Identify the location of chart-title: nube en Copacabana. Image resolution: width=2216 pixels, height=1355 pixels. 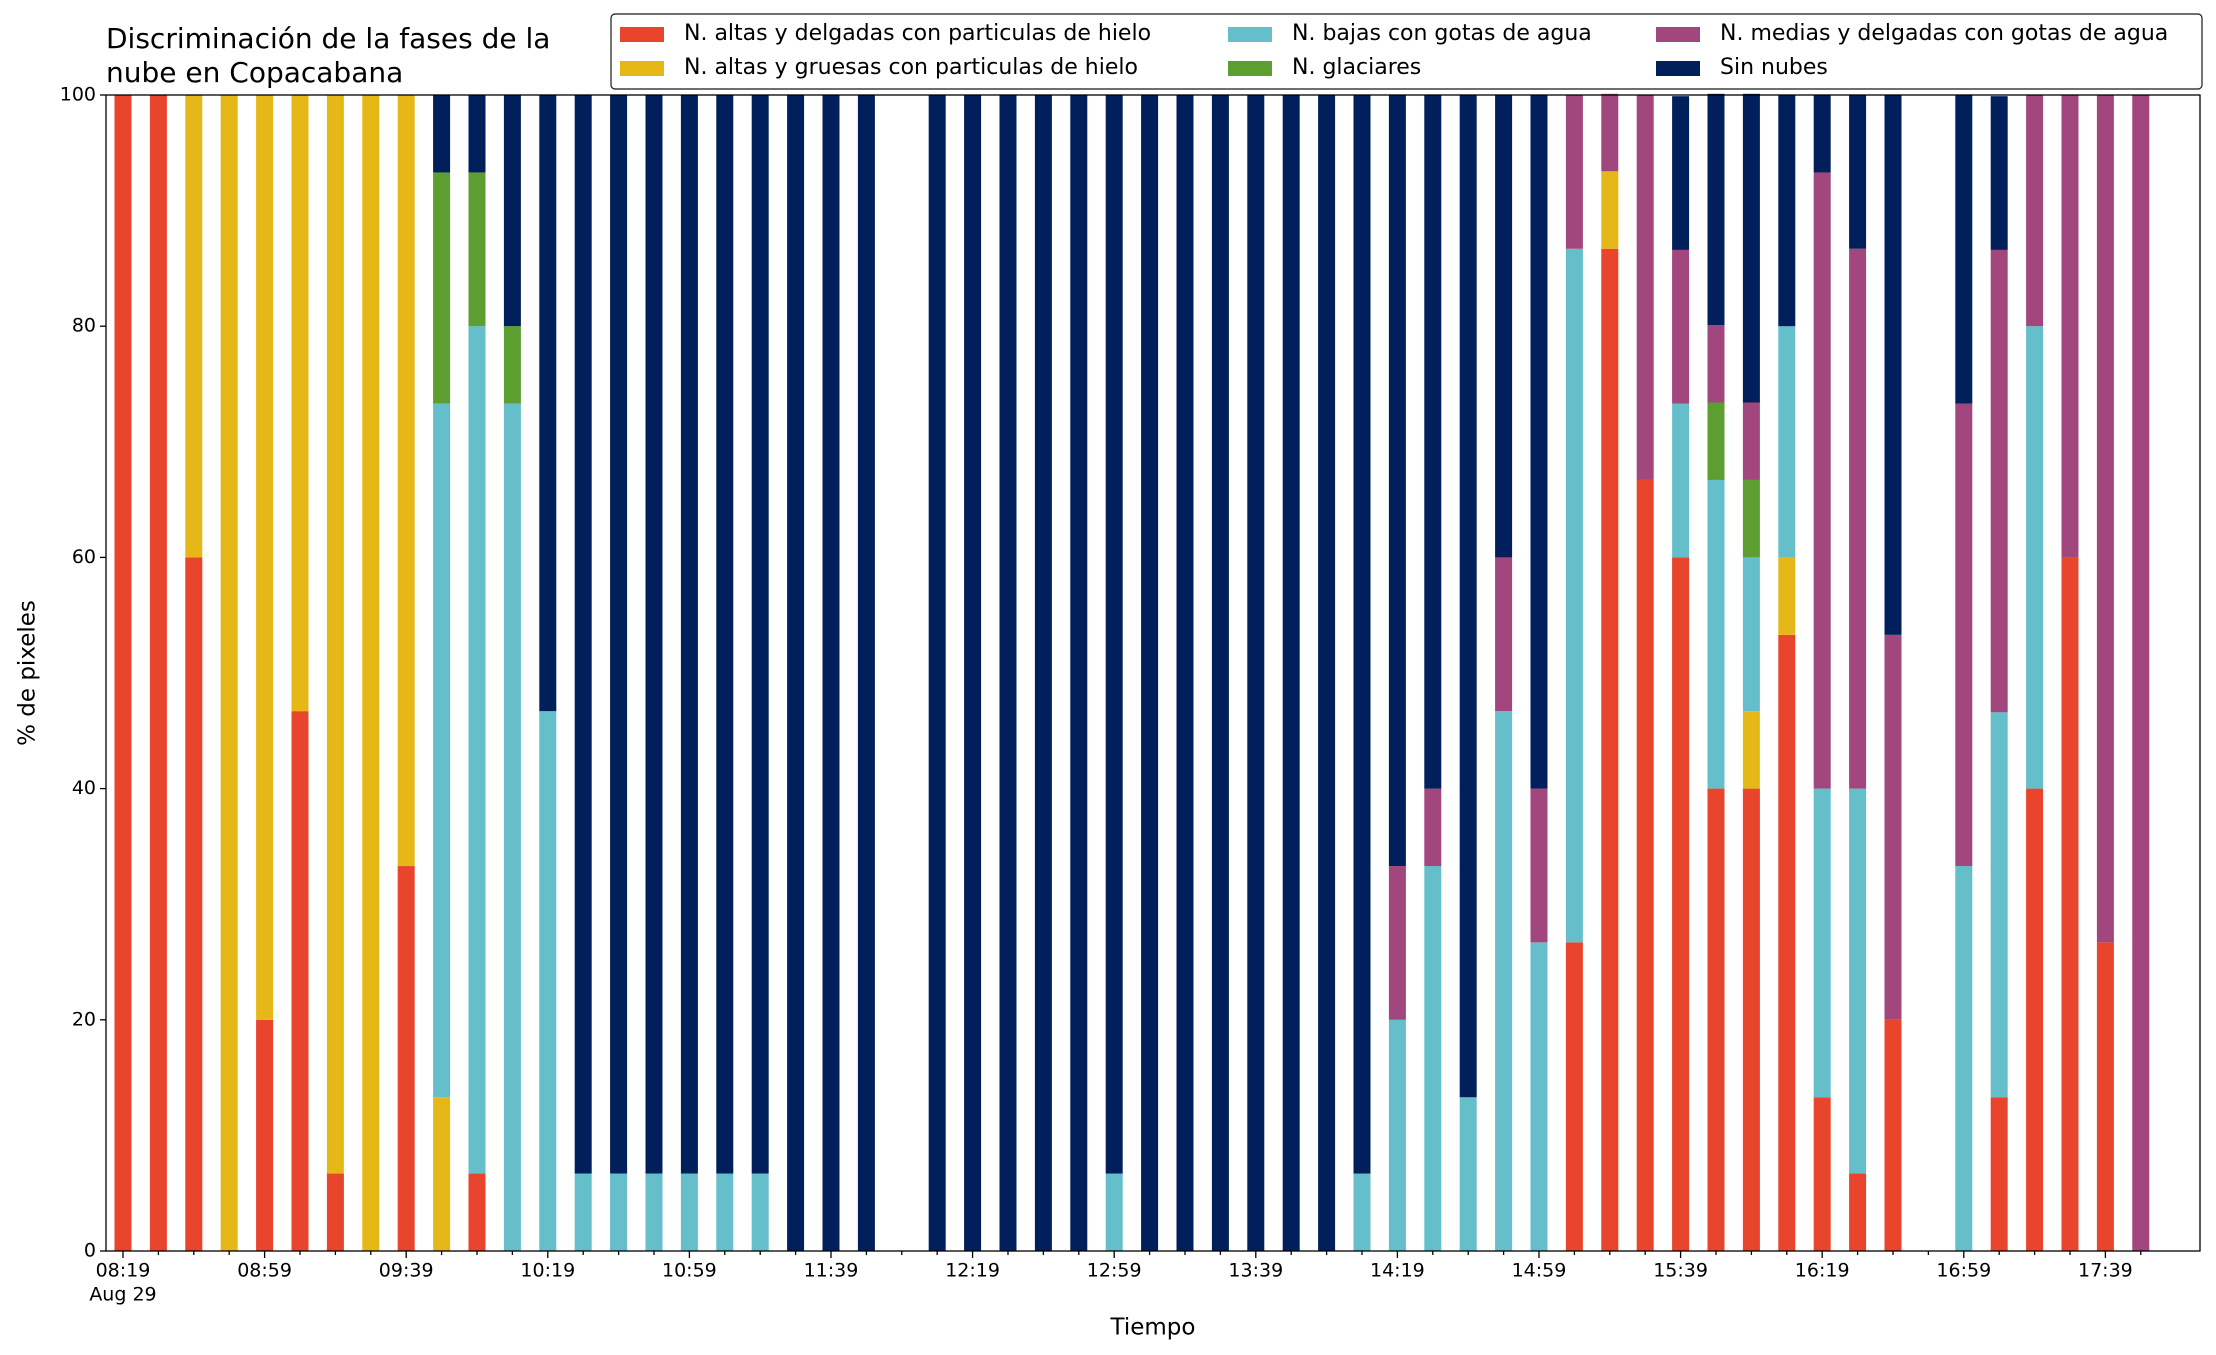
(254, 72).